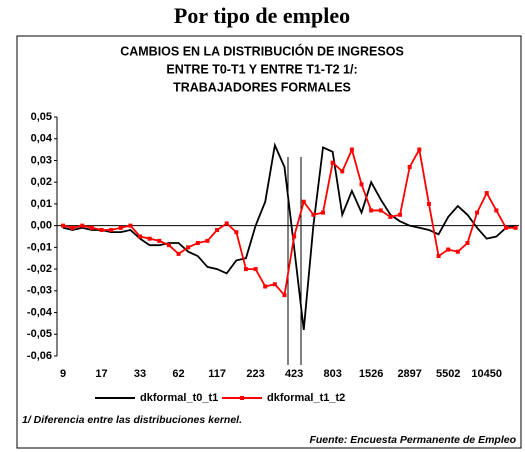  What do you see at coordinates (39, 247) in the screenshot?
I see `y-tick-label: -0,01` at bounding box center [39, 247].